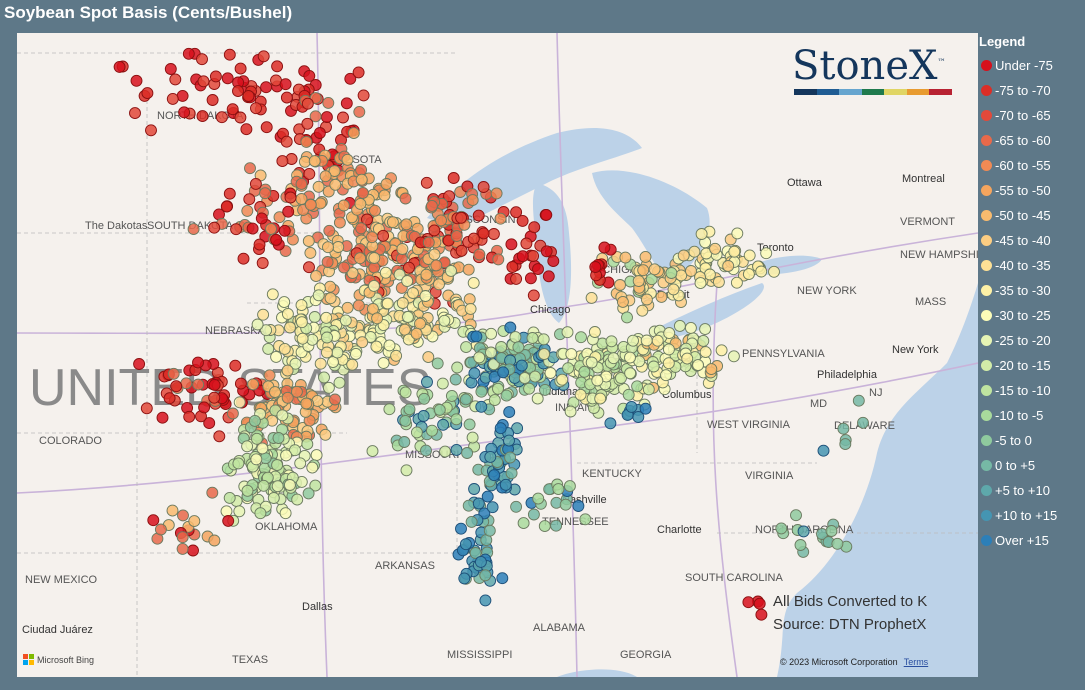  Describe the element at coordinates (1032, 240) in the screenshot. I see `legend-item: -45 to -40` at that location.